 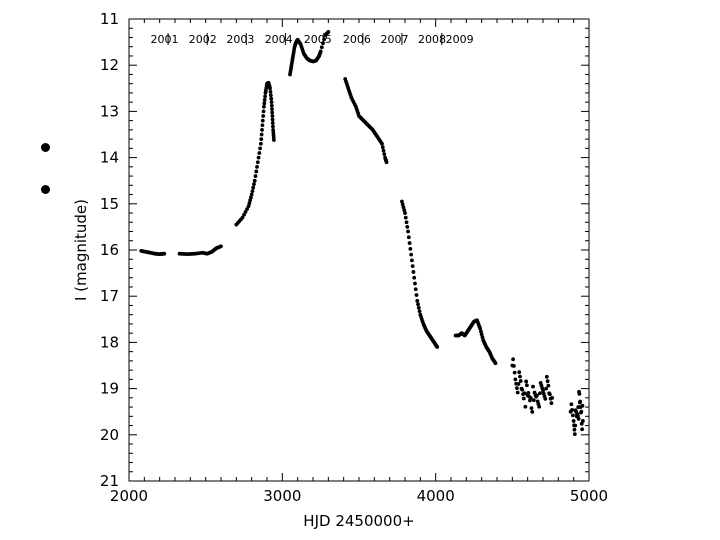 What do you see at coordinates (436, 496) in the screenshot?
I see `x-tick-label: 4000` at bounding box center [436, 496].